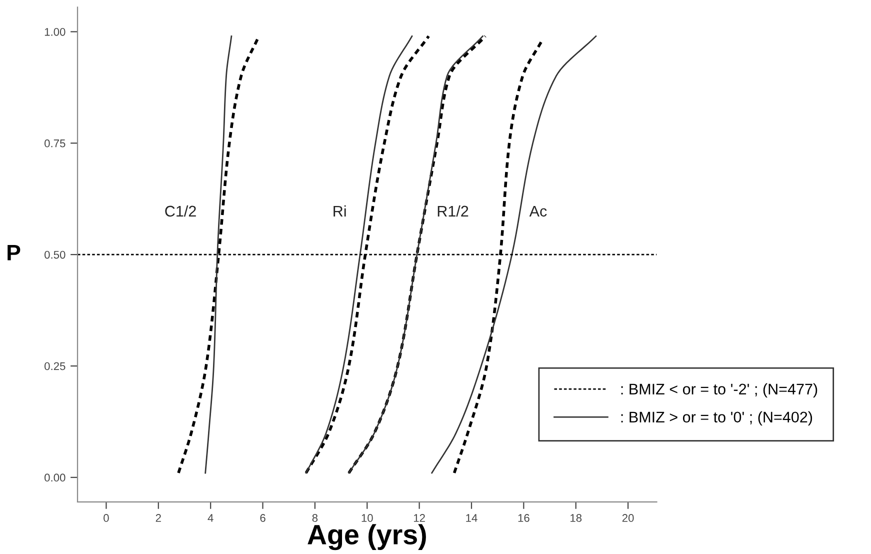 The image size is (871, 554). I want to click on y-tick-label: 0.00, so click(55, 478).